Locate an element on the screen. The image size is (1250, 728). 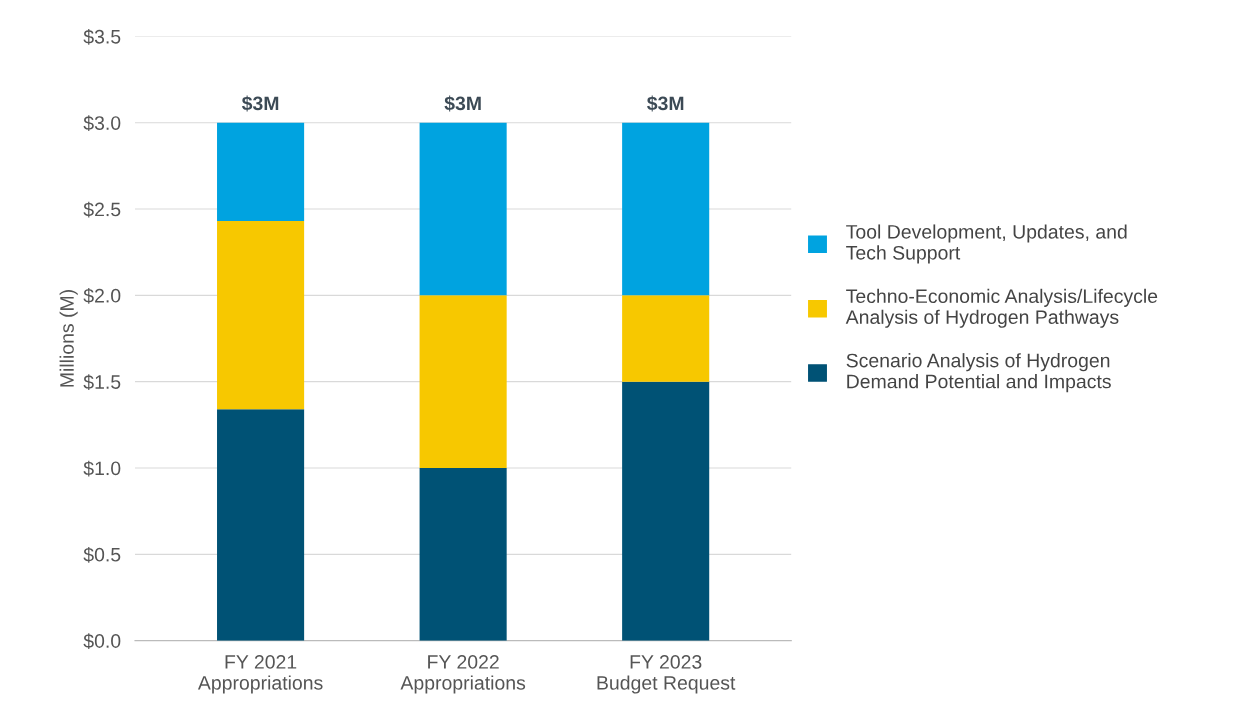
y-tick-label: $1.5 is located at coordinates (102, 382).